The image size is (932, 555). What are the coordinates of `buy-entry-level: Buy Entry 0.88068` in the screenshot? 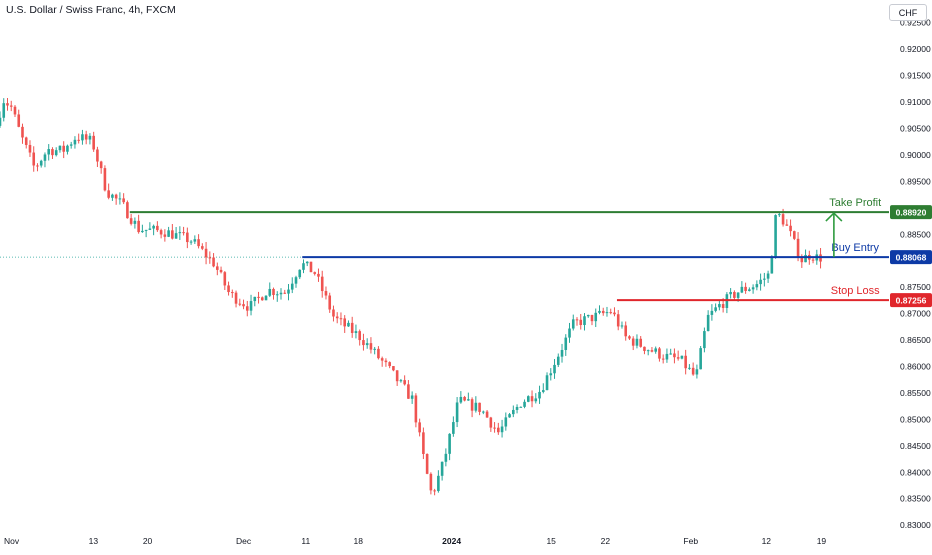 It's located at (617, 253).